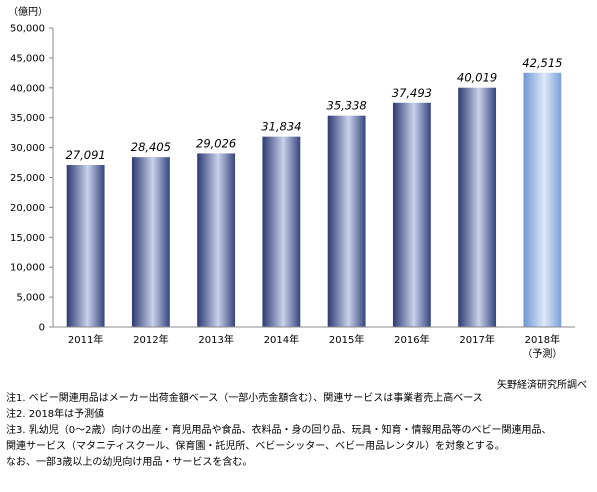 Image resolution: width=597 pixels, height=492 pixels. What do you see at coordinates (86, 155) in the screenshot?
I see `data-label: 27,091` at bounding box center [86, 155].